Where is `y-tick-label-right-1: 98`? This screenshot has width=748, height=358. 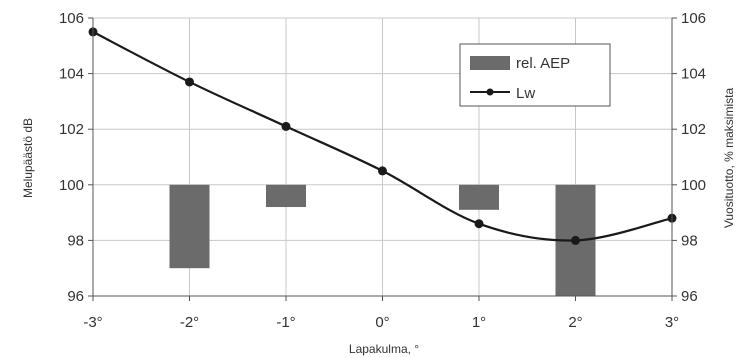 y-tick-label-right-1: 98 is located at coordinates (689, 240).